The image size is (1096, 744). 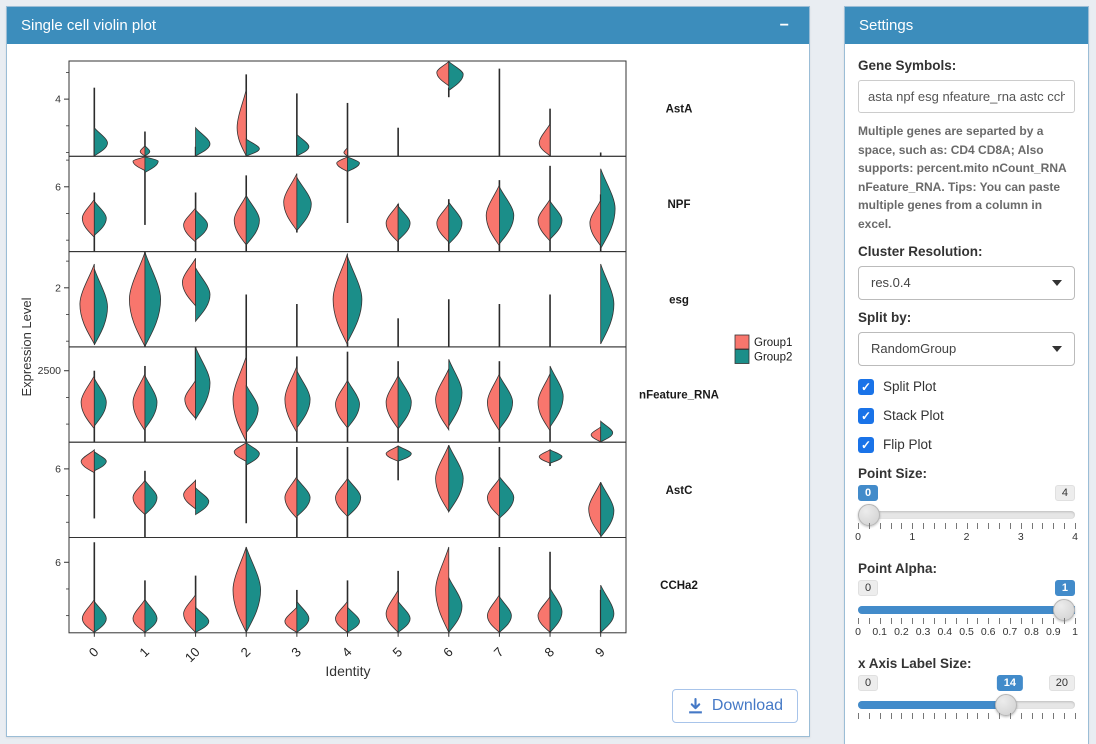 What do you see at coordinates (1005, 704) in the screenshot?
I see `x-axis-label-size-slider-handle` at bounding box center [1005, 704].